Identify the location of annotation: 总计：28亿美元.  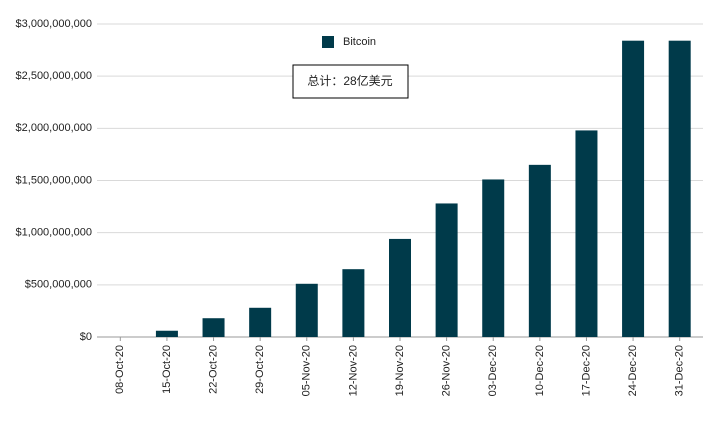
(349, 80).